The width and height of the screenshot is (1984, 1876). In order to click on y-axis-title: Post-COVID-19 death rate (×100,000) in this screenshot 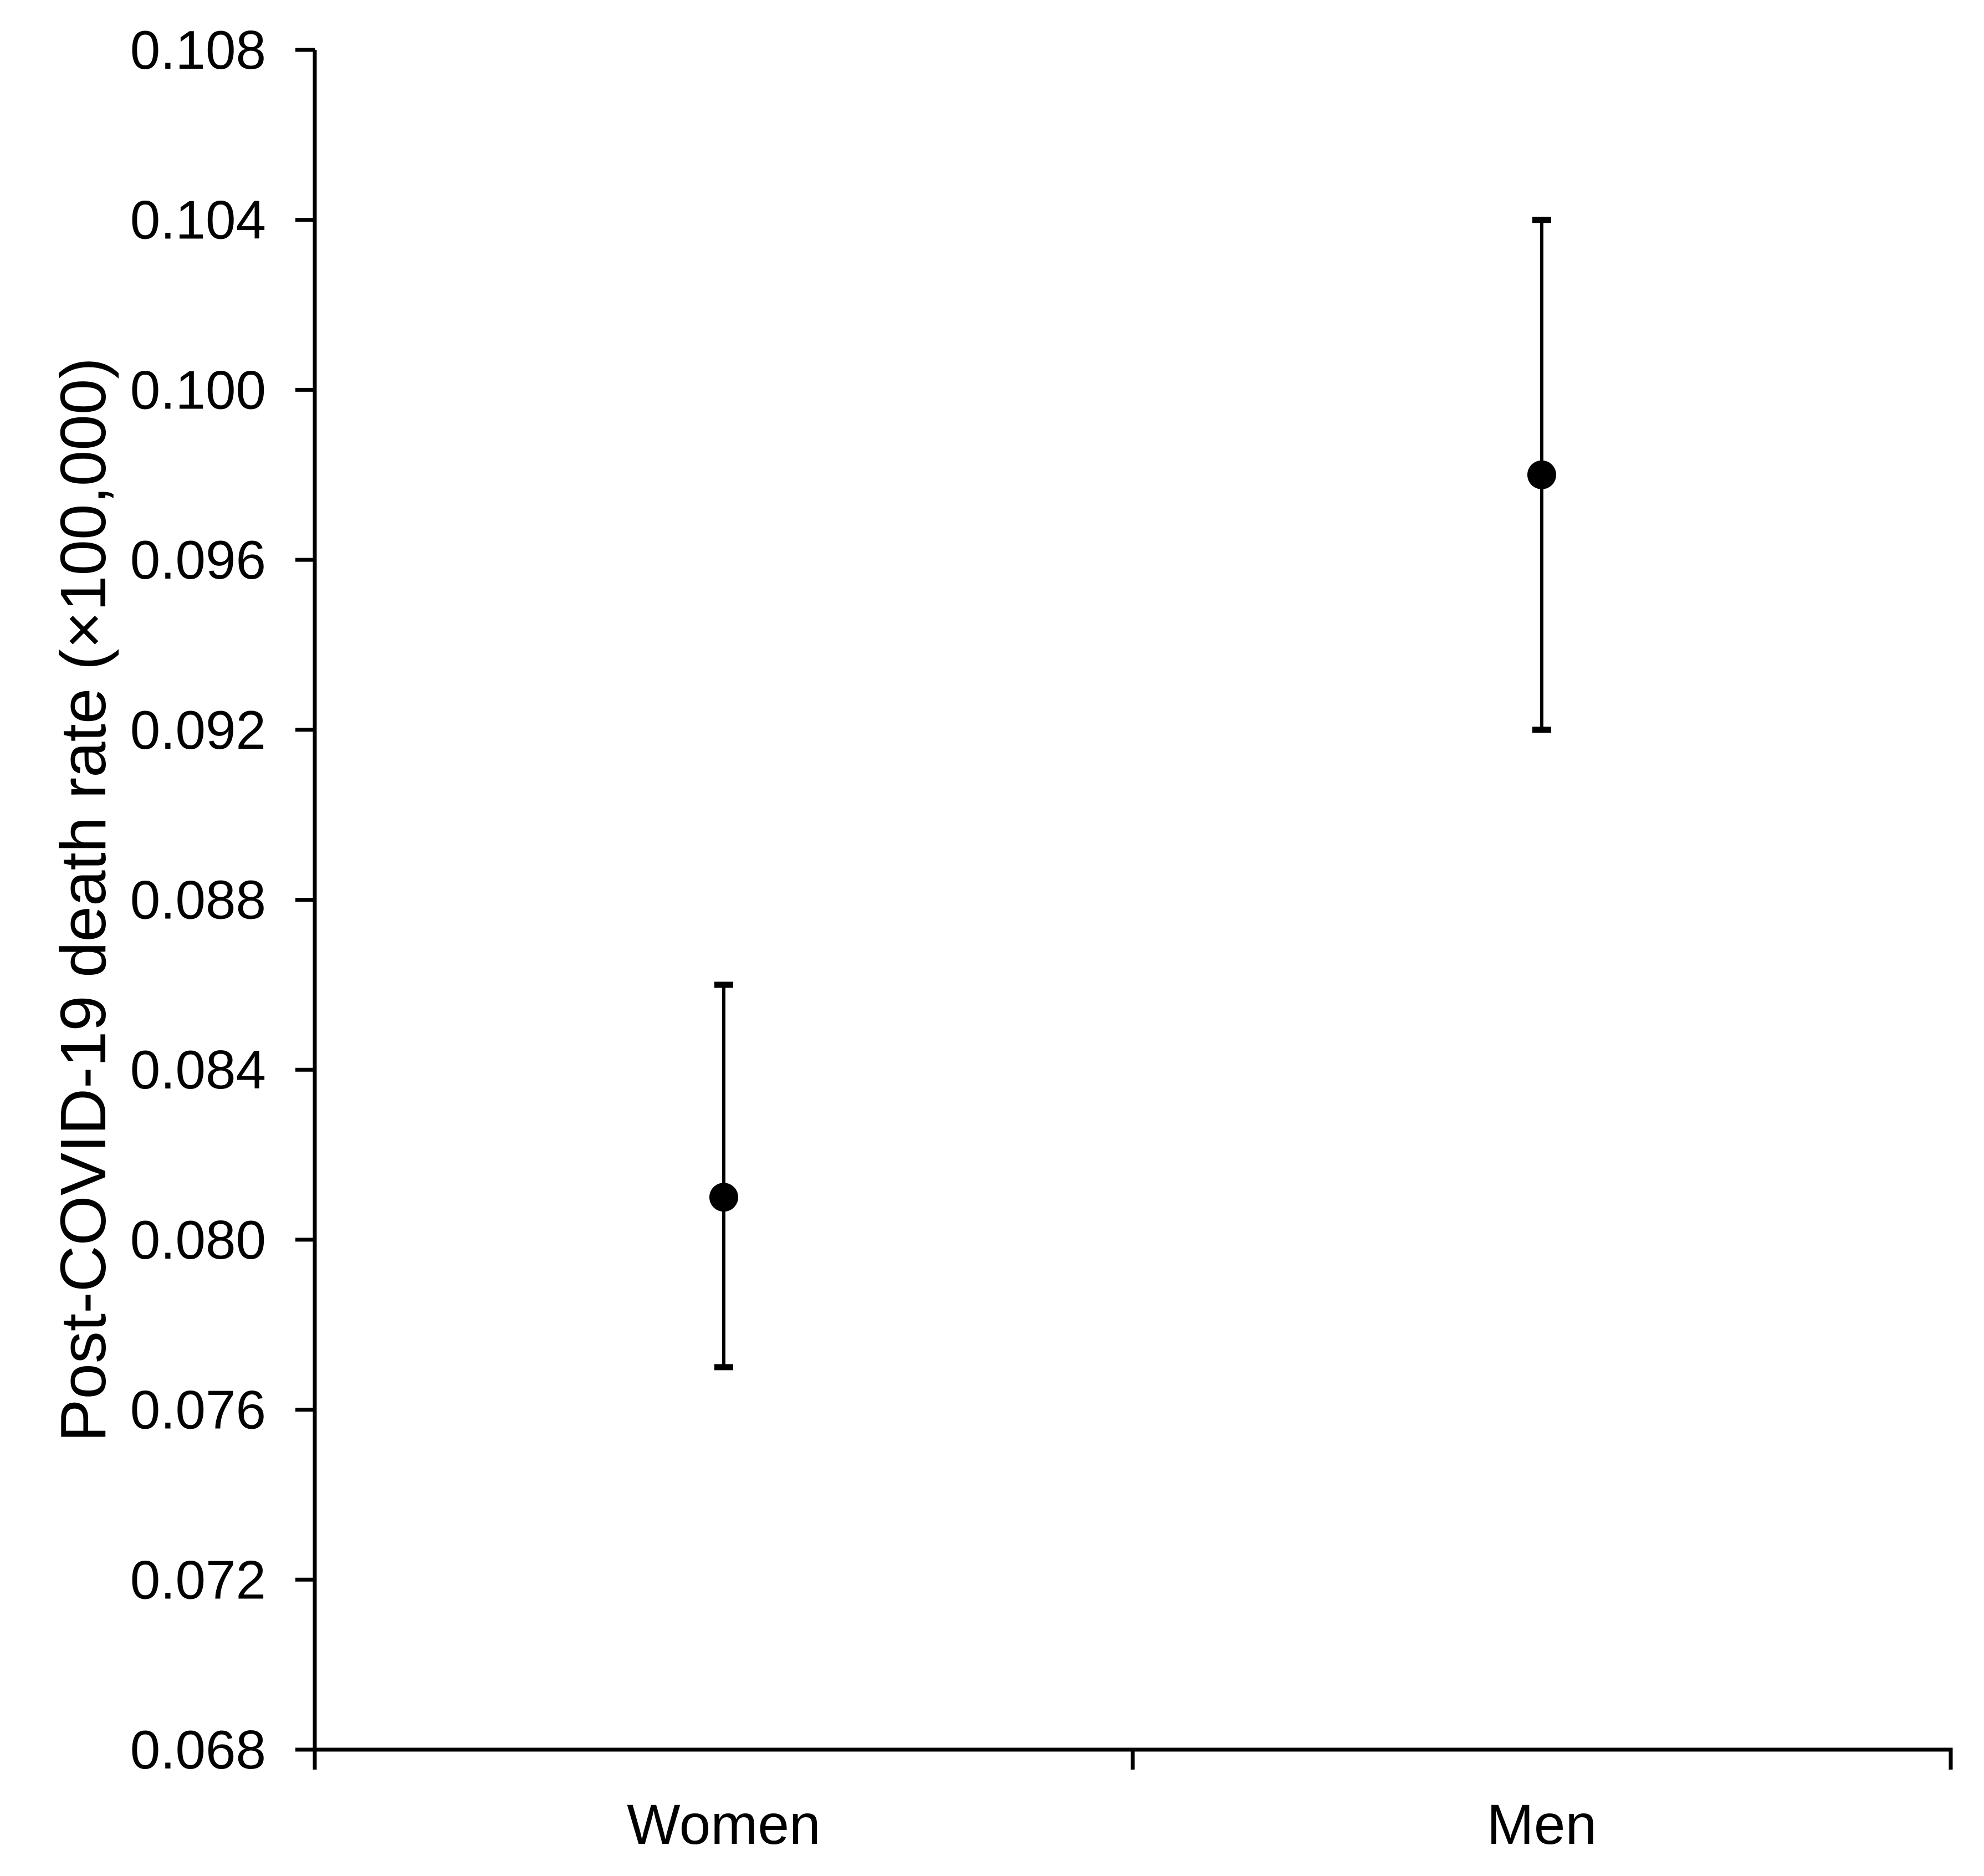, I will do `click(83, 899)`.